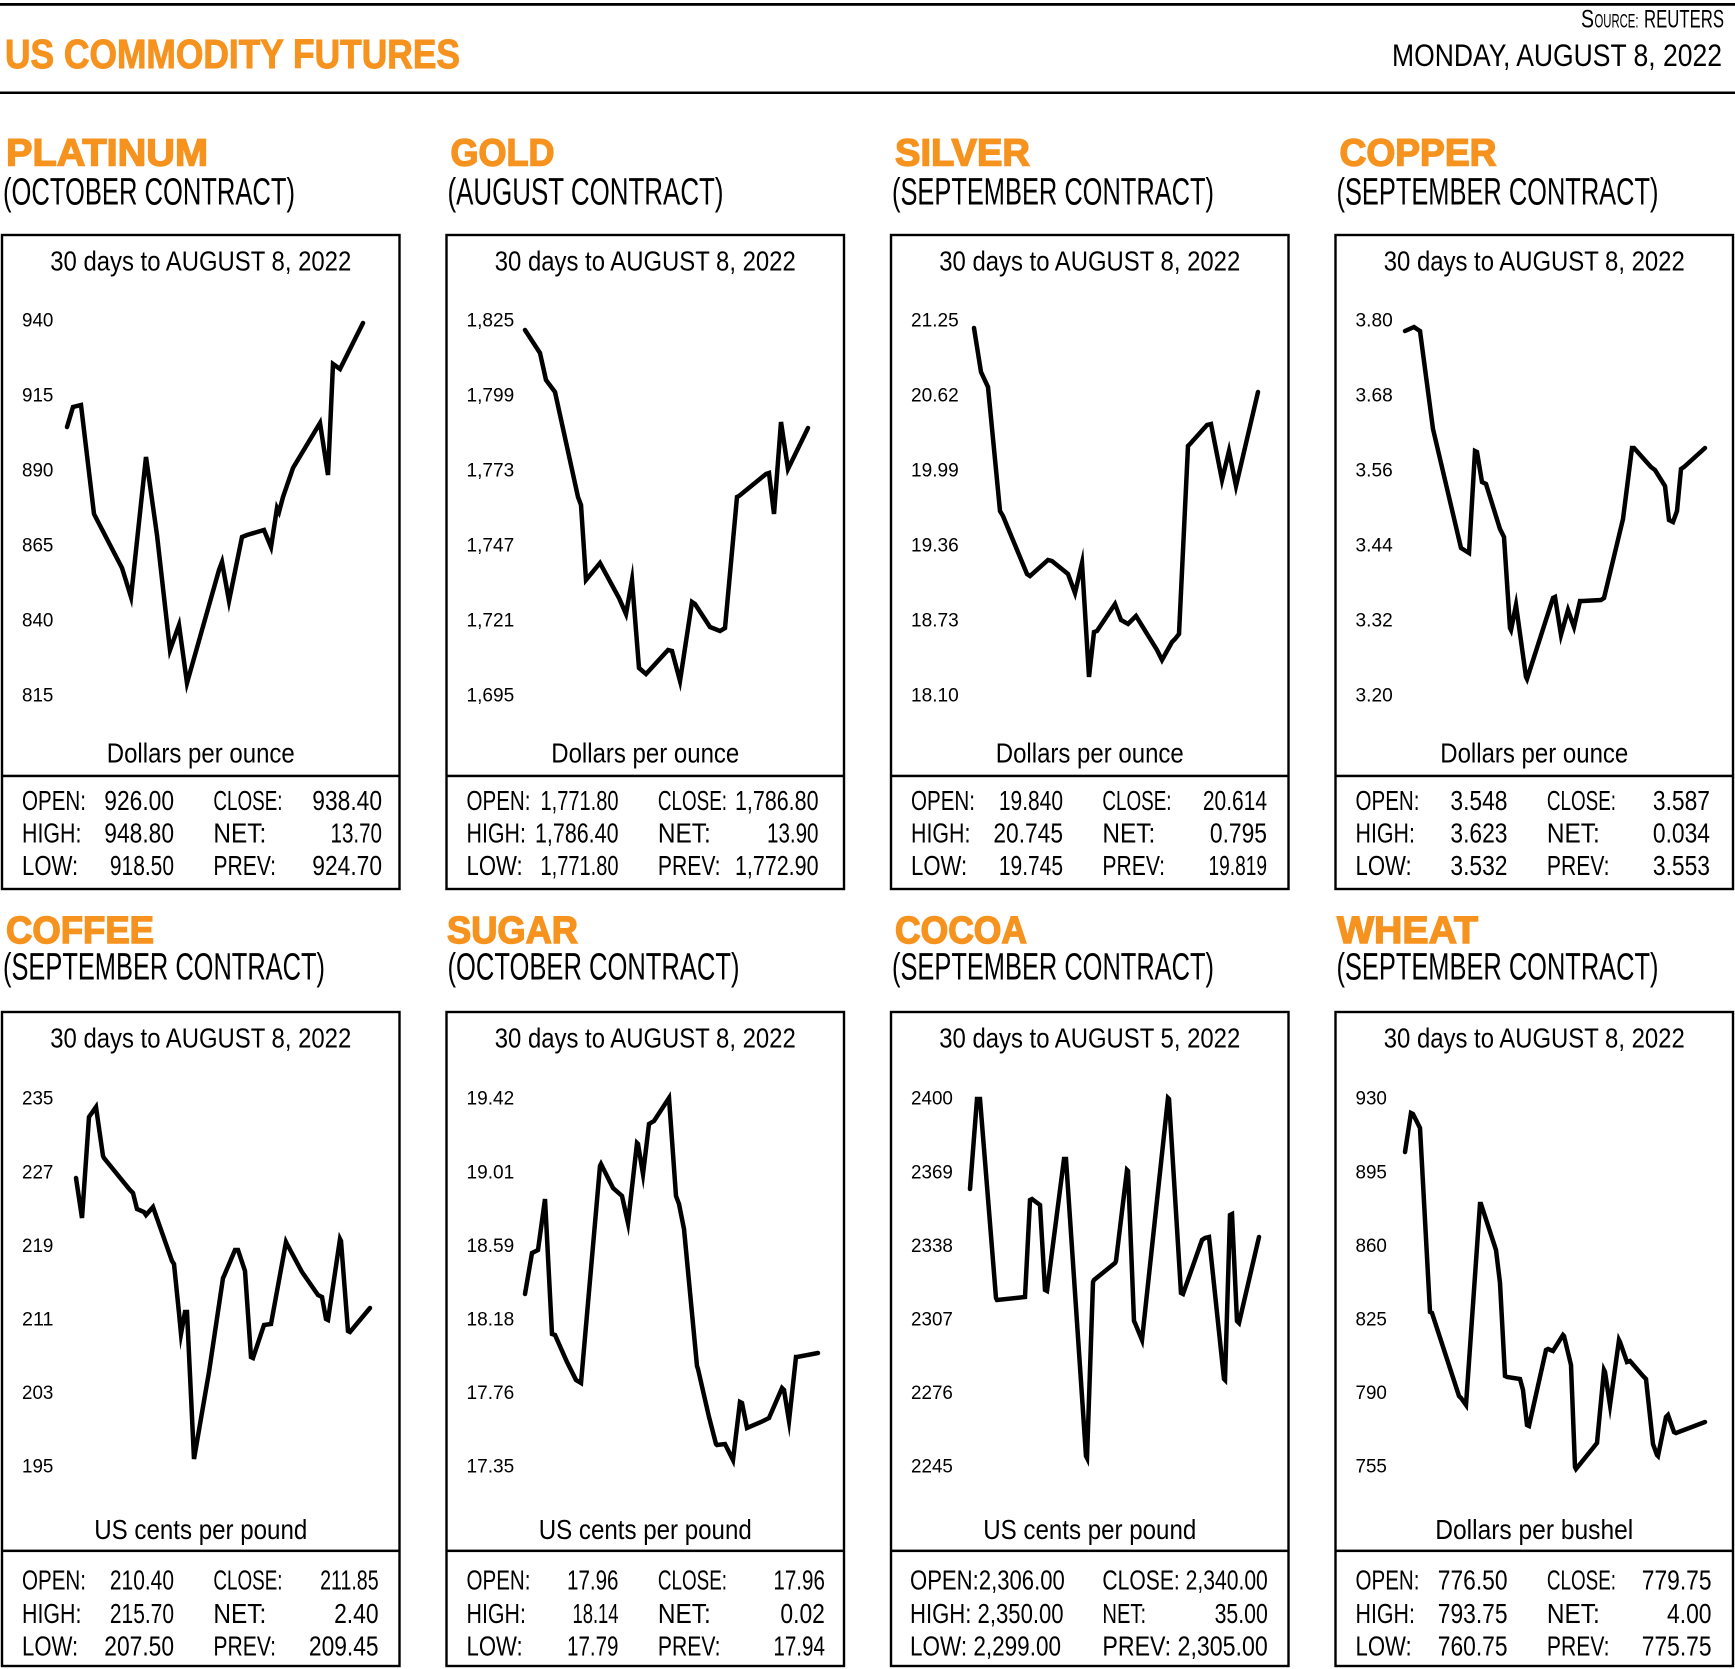 The width and height of the screenshot is (1735, 1669). Describe the element at coordinates (1374, 696) in the screenshot. I see `svg-text: 3.20` at that location.